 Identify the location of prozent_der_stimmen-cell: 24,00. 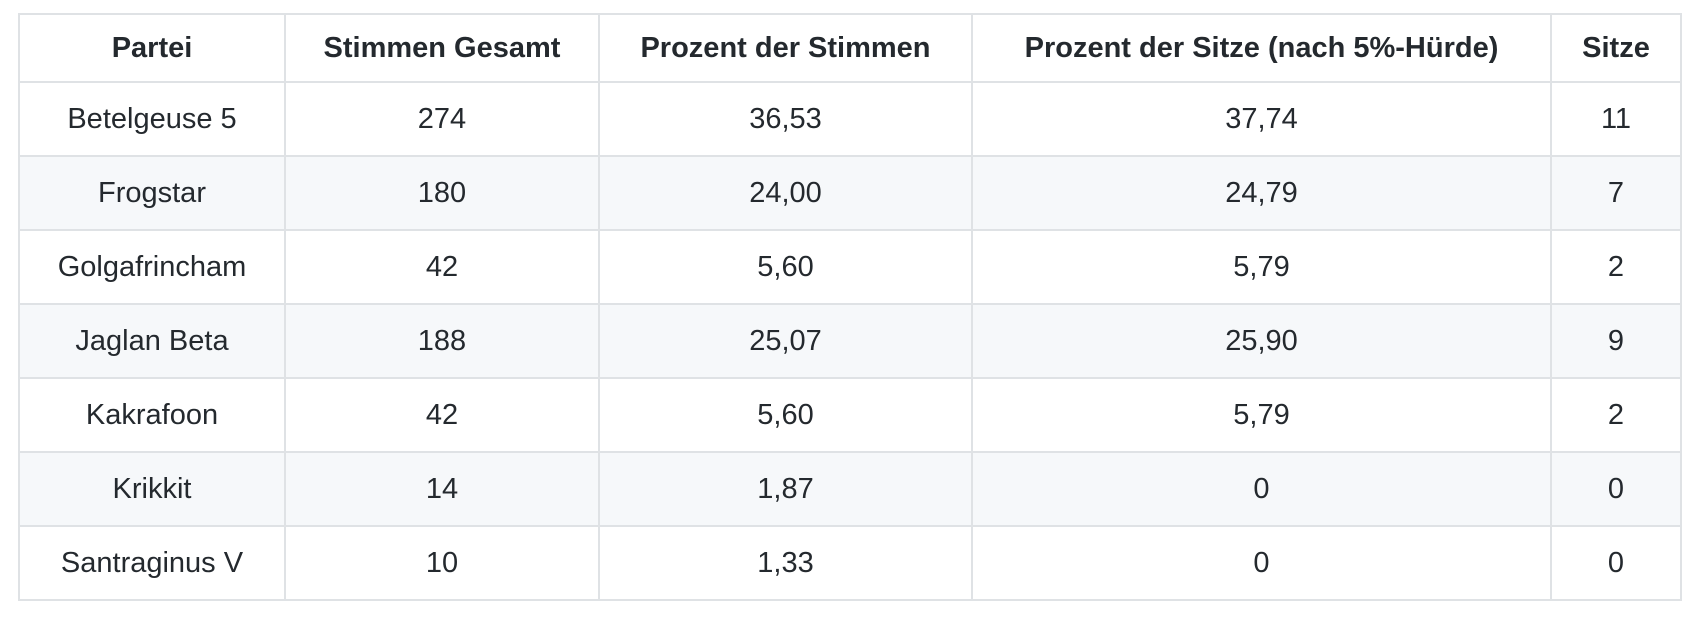
(785, 193).